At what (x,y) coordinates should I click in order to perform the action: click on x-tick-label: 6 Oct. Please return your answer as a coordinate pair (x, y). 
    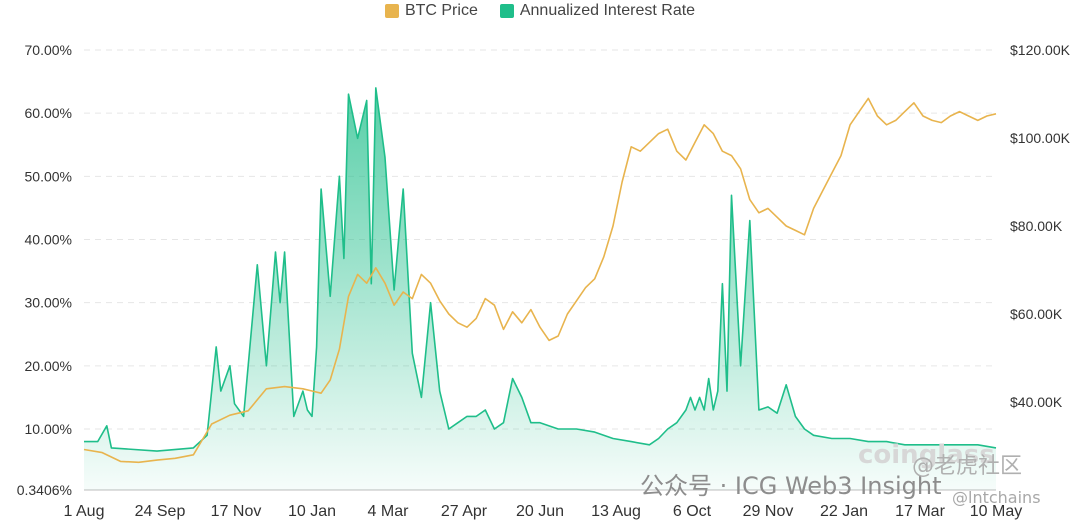
    Looking at the image, I should click on (692, 511).